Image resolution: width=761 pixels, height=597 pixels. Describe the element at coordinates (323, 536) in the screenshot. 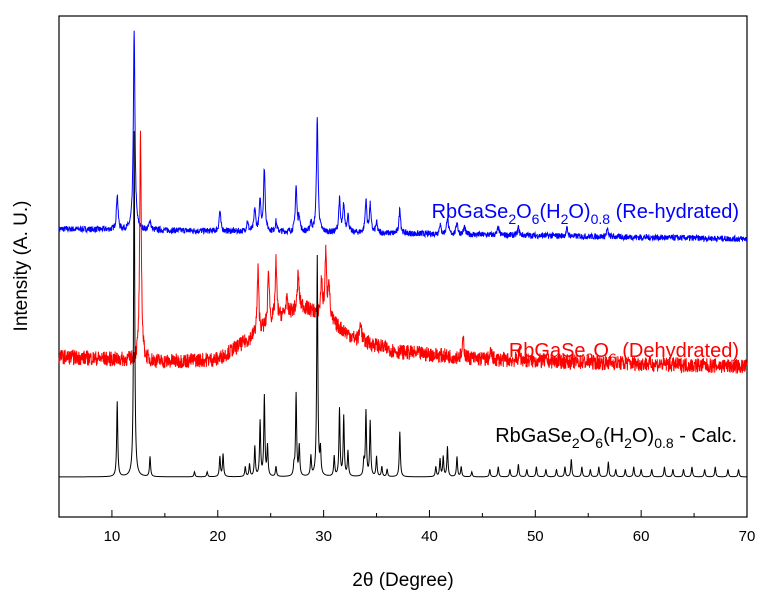

I see `x-tick-label: 30` at that location.